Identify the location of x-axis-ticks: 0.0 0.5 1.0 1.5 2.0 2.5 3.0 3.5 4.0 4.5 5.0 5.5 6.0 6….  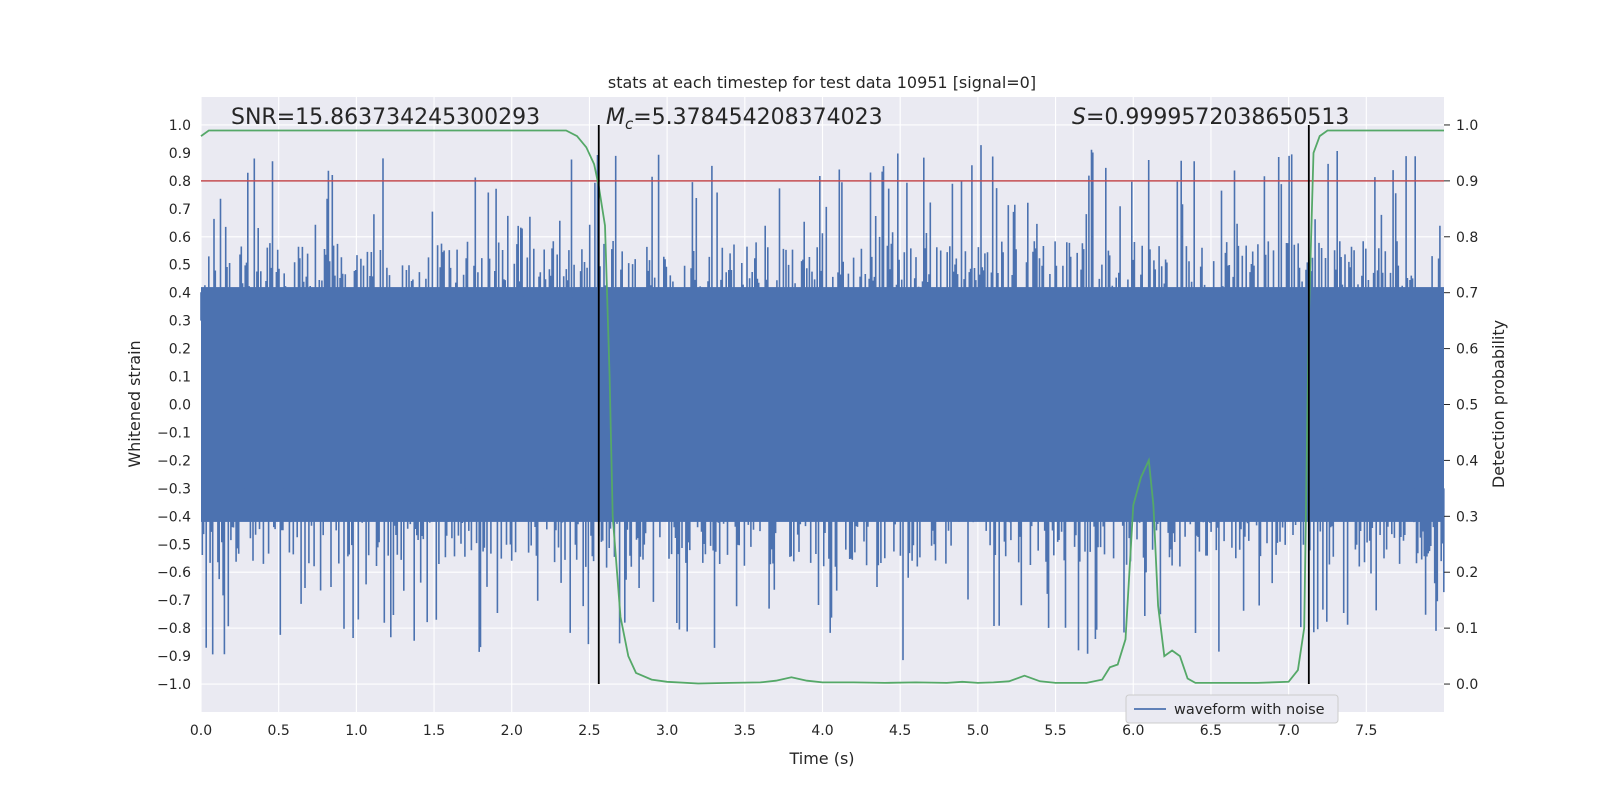
(784, 731).